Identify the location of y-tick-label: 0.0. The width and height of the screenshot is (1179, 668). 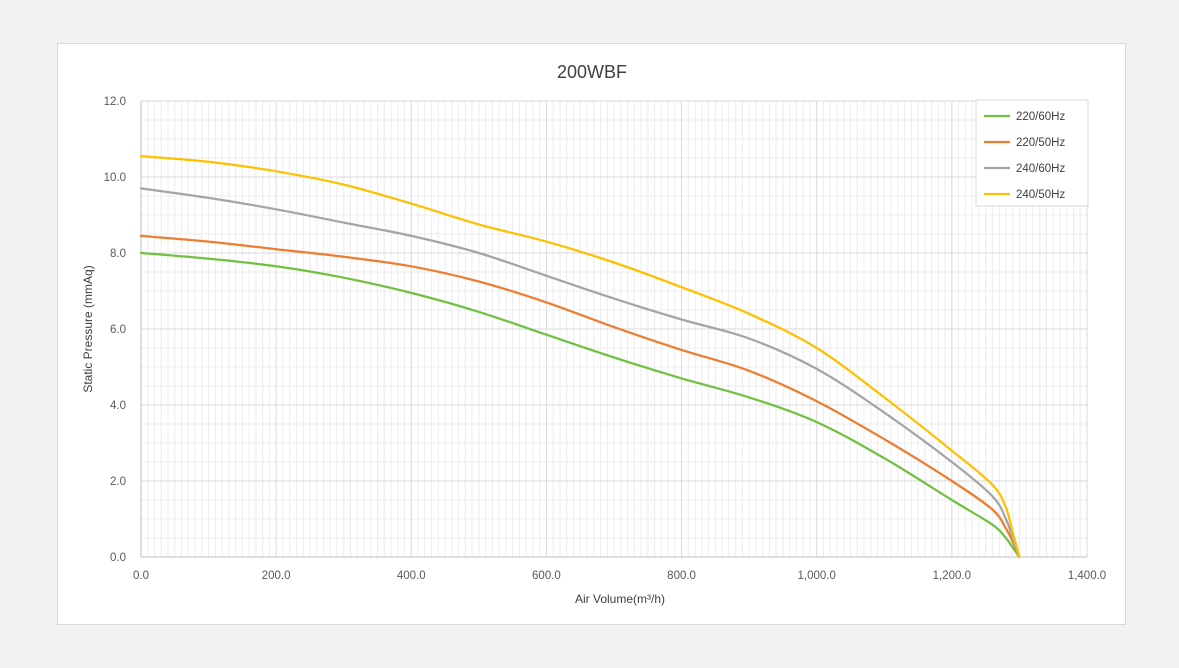
(118, 558).